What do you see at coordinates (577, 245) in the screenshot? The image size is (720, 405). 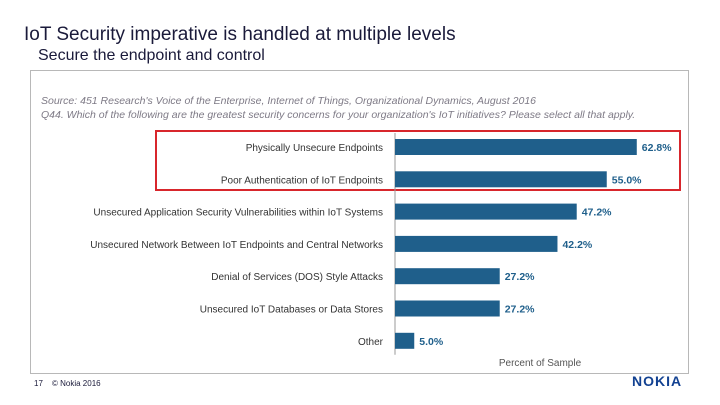 I see `data-label: 42.2%` at bounding box center [577, 245].